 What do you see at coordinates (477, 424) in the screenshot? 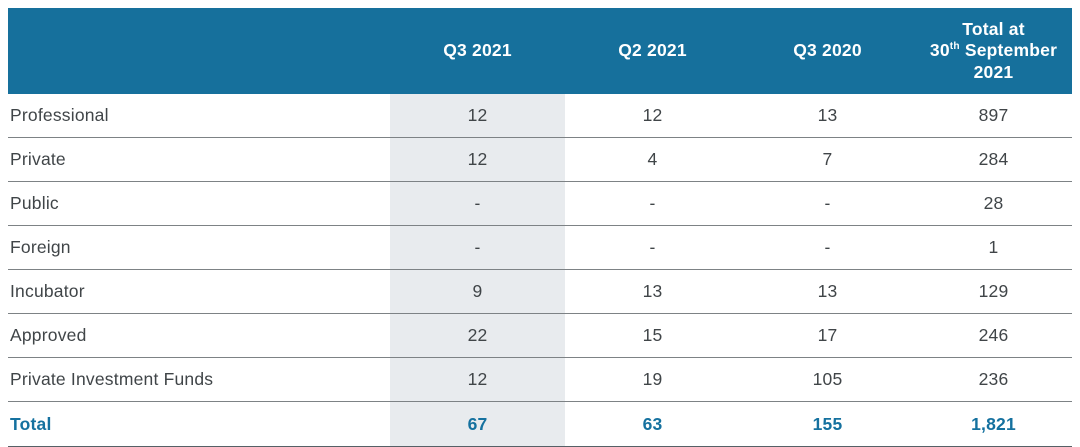
I see `cell-q3-2021: 67` at bounding box center [477, 424].